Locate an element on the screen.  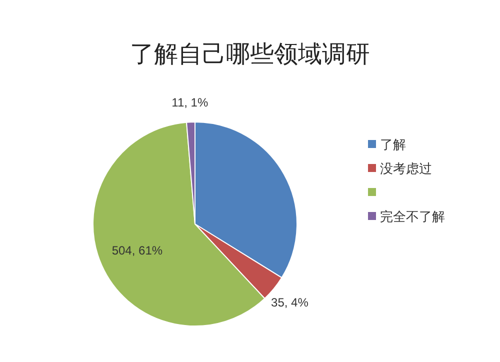
legend-label: 了解 is located at coordinates (393, 144).